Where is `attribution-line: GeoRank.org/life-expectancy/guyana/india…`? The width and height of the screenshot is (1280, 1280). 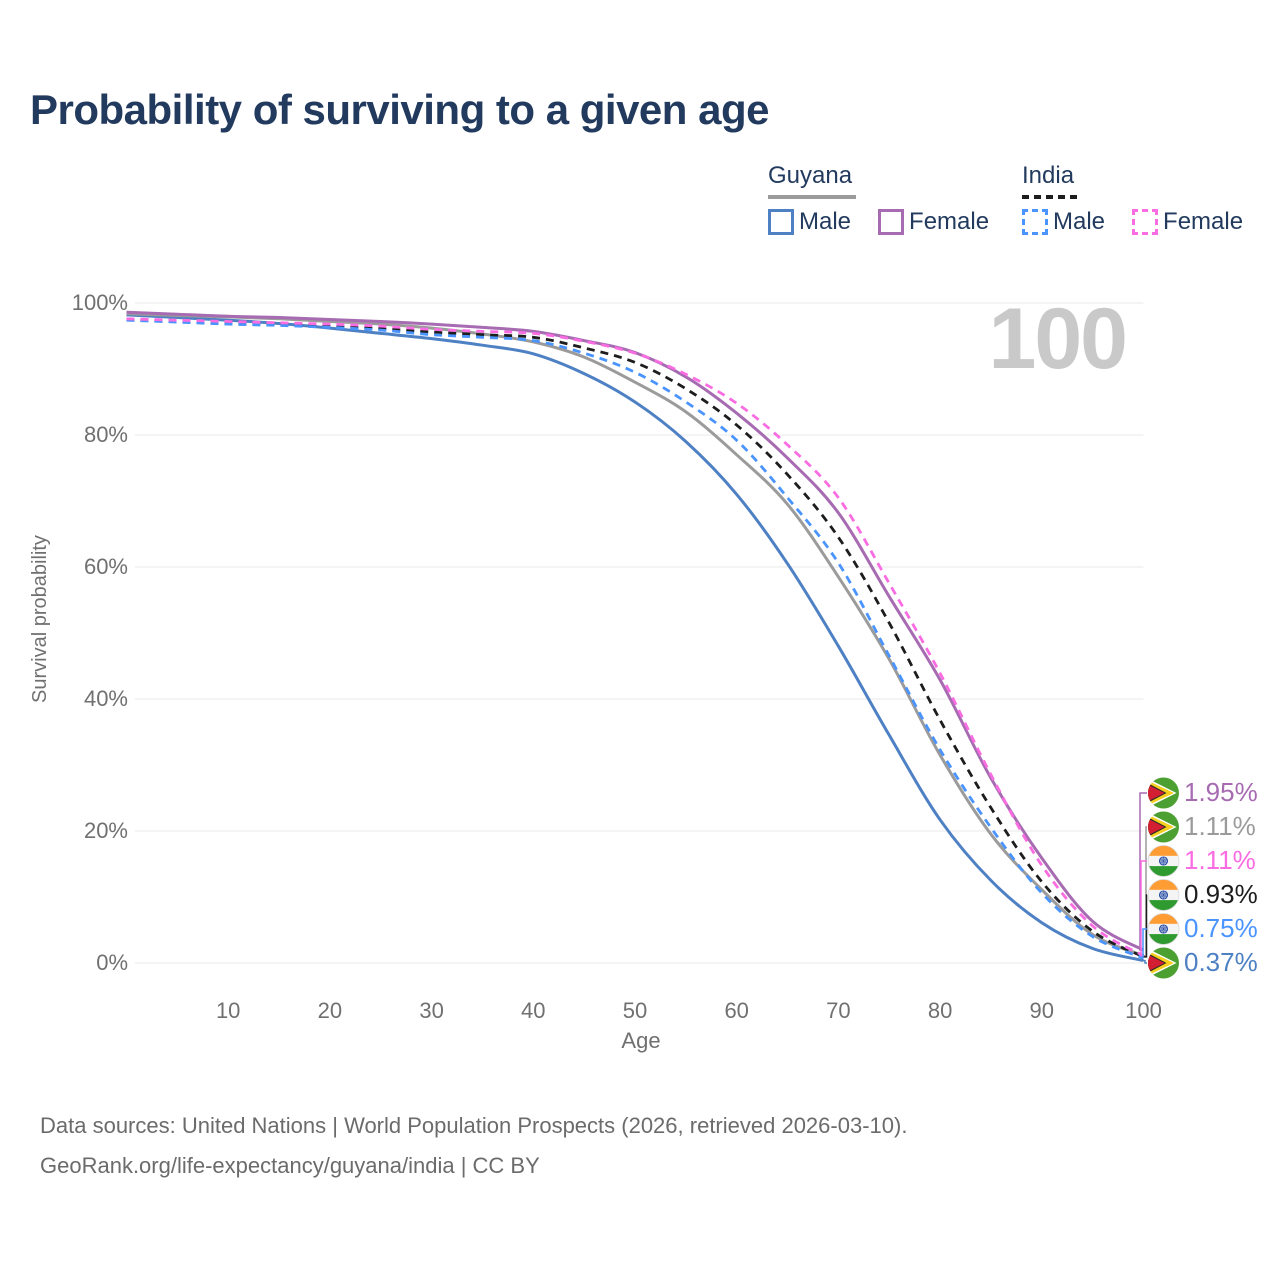
attribution-line: GeoRank.org/life-expectancy/guyana/india… is located at coordinates (290, 1165).